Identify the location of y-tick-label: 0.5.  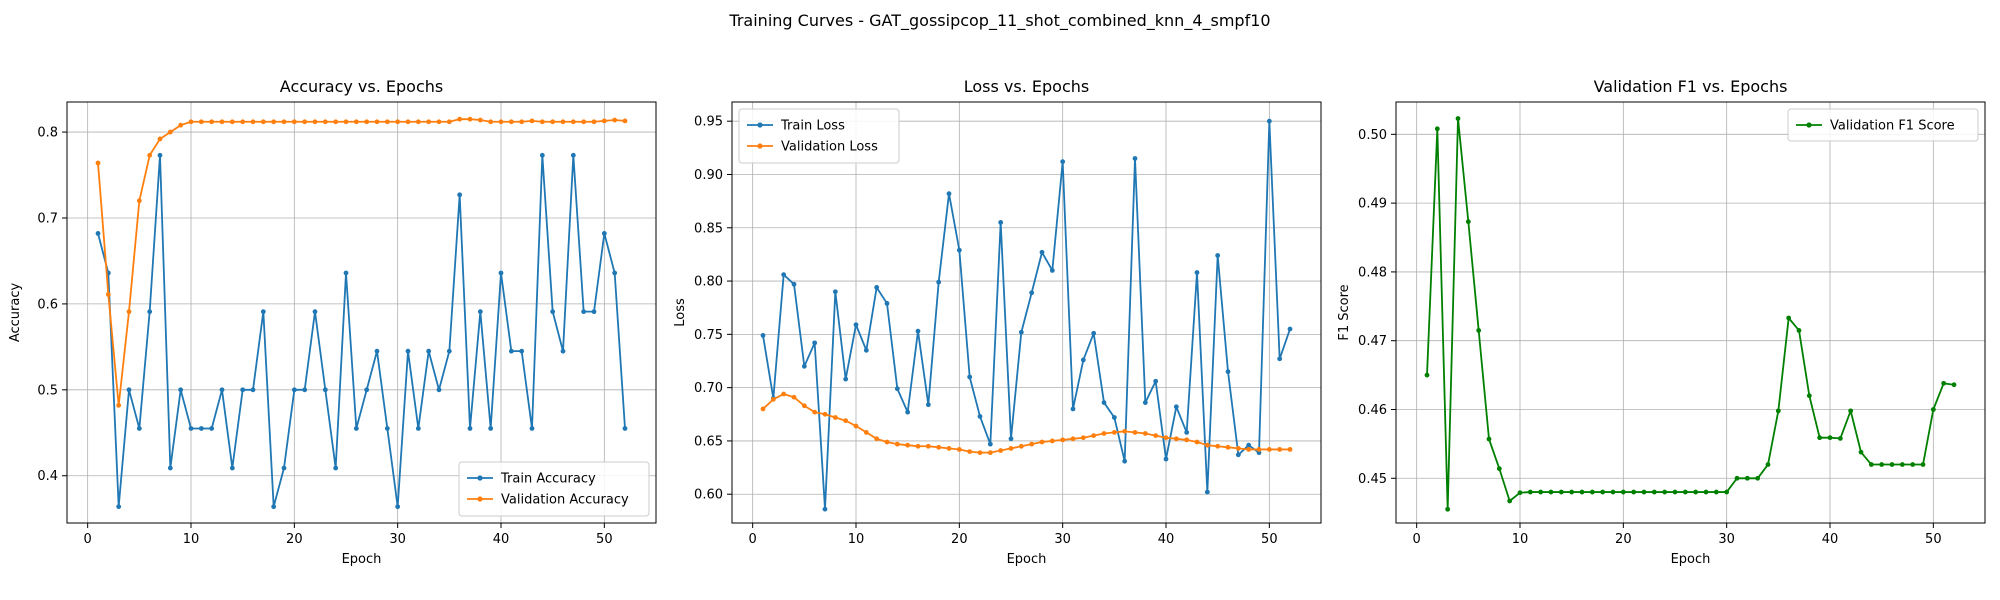
(47, 390).